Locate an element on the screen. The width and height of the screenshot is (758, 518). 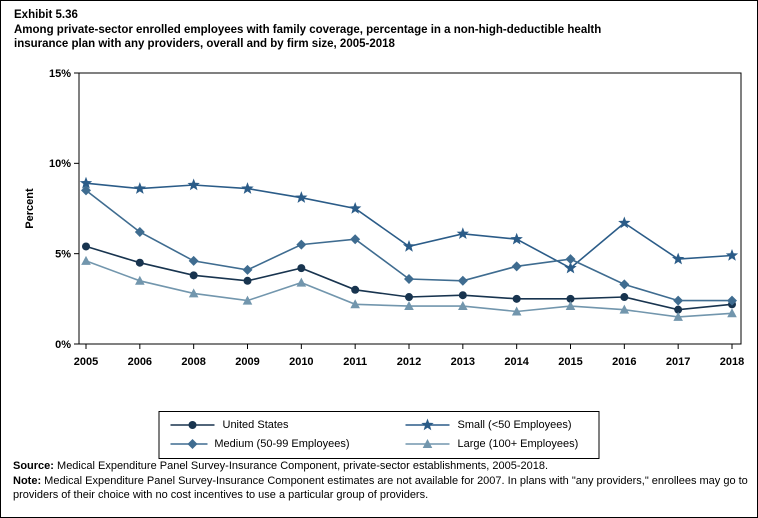
data-point-large-100-employees-2013 is located at coordinates (463, 306).